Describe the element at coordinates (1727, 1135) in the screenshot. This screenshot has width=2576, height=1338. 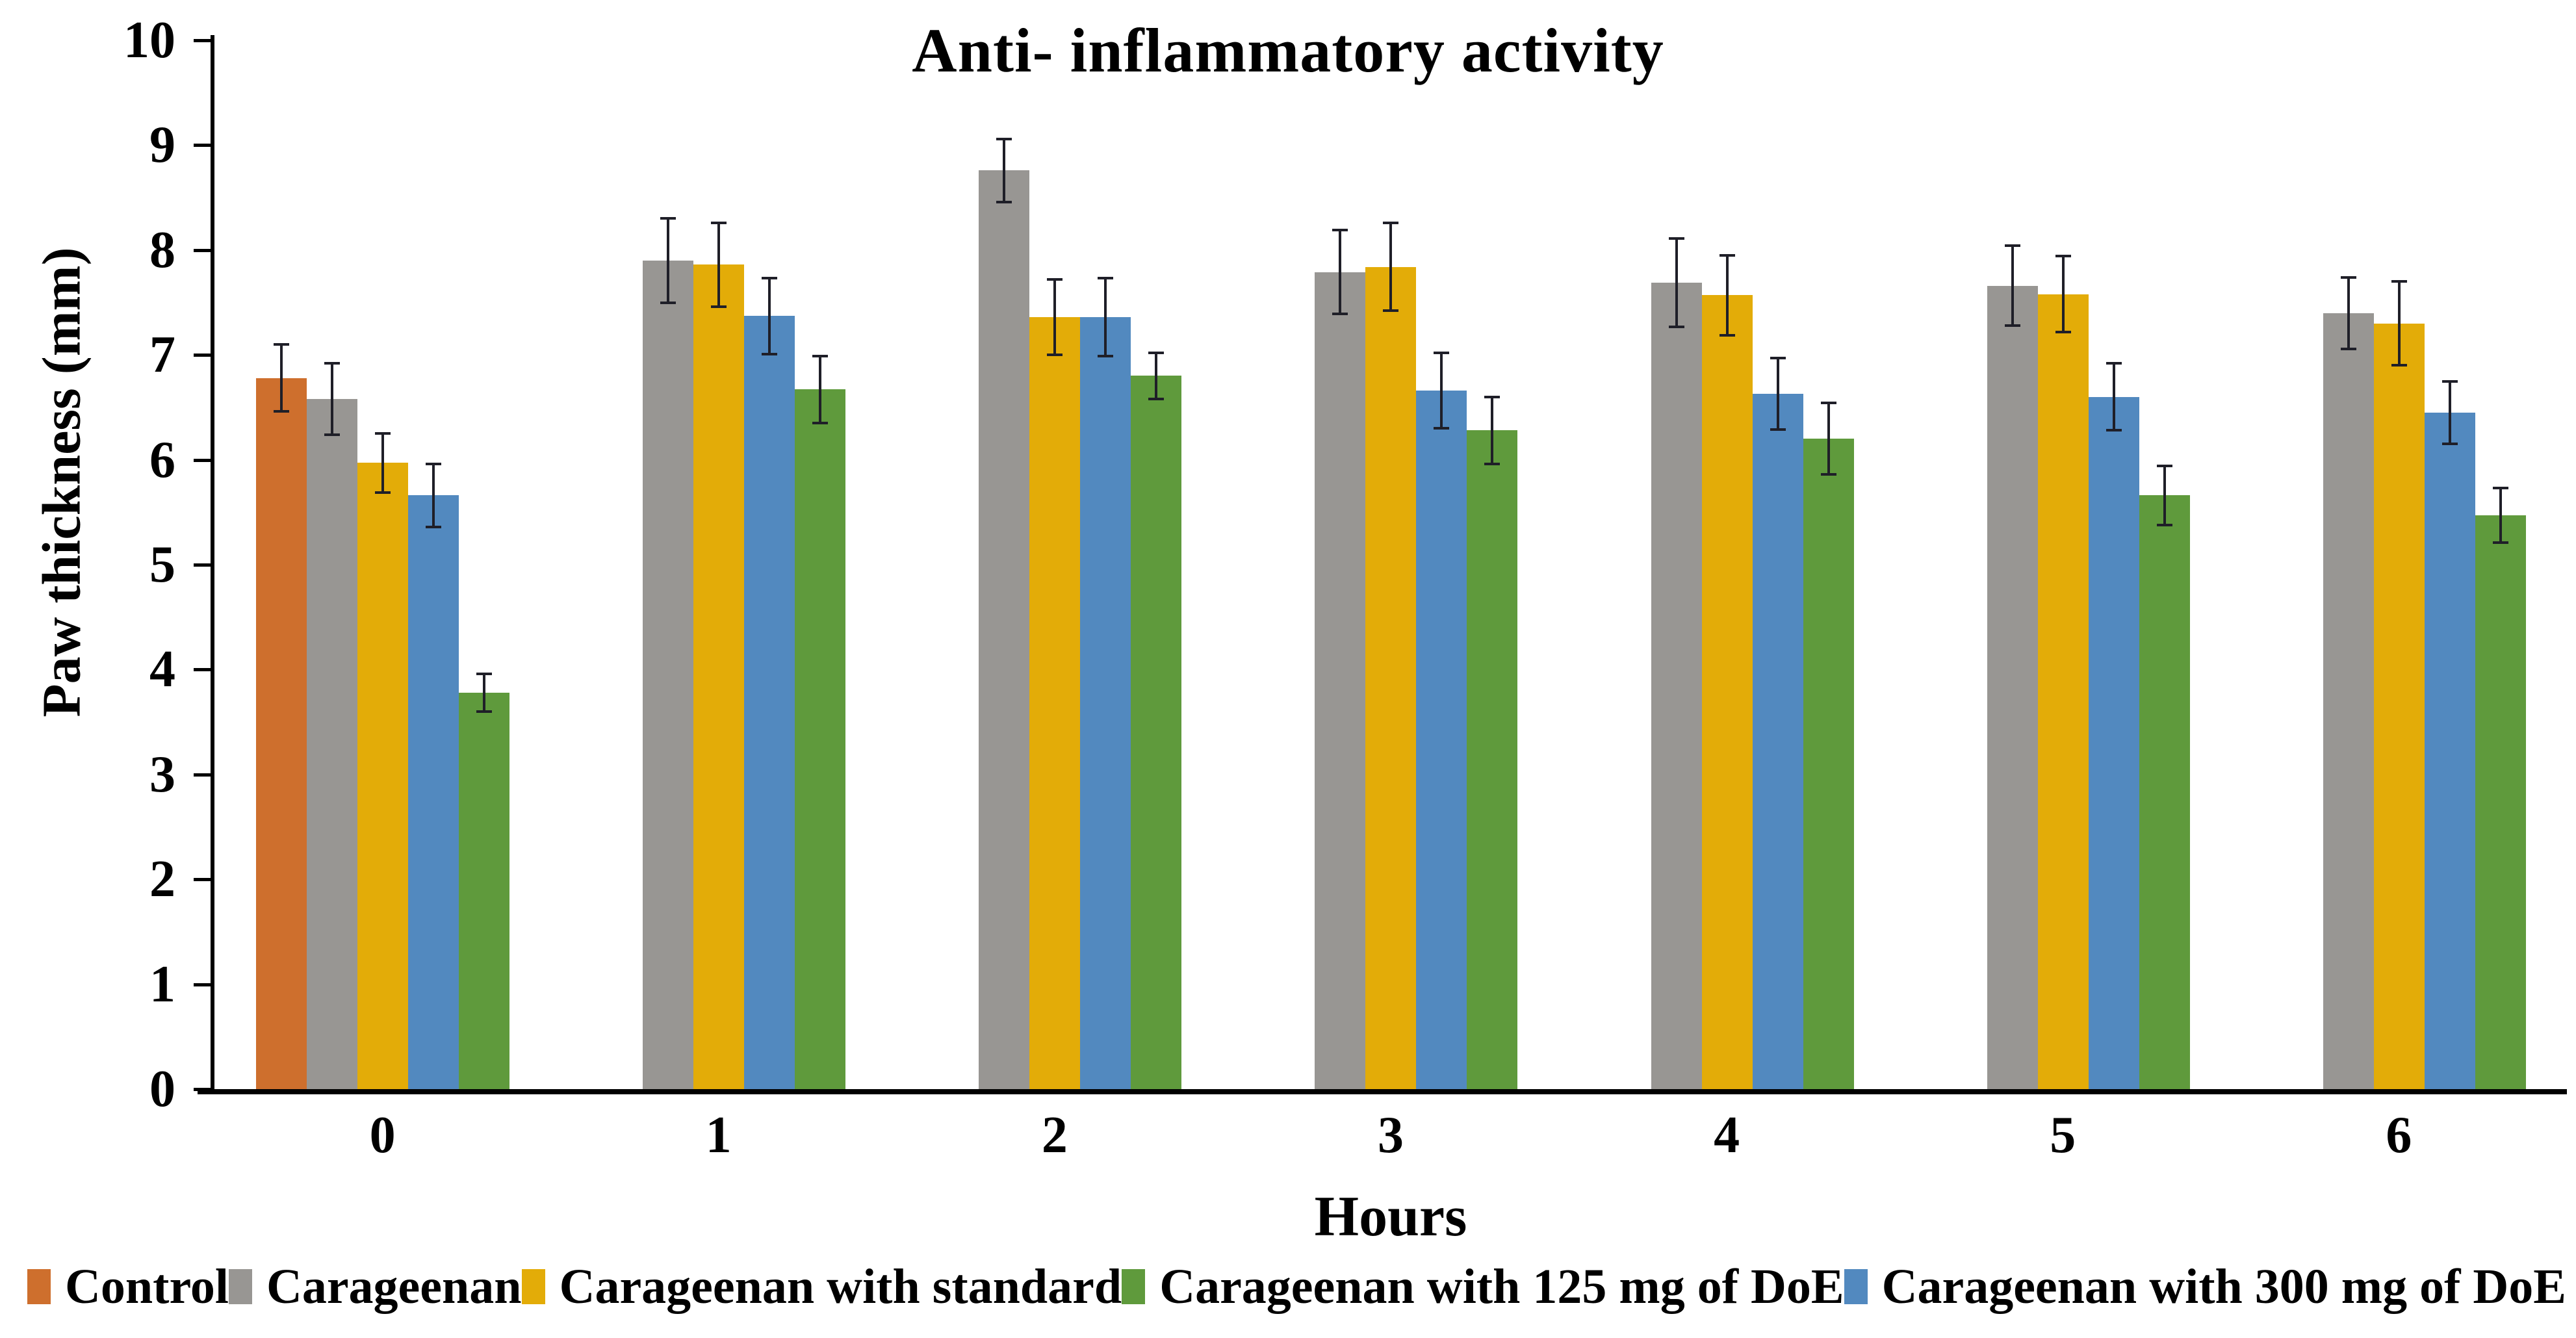
I see `x-tick-label: 4` at that location.